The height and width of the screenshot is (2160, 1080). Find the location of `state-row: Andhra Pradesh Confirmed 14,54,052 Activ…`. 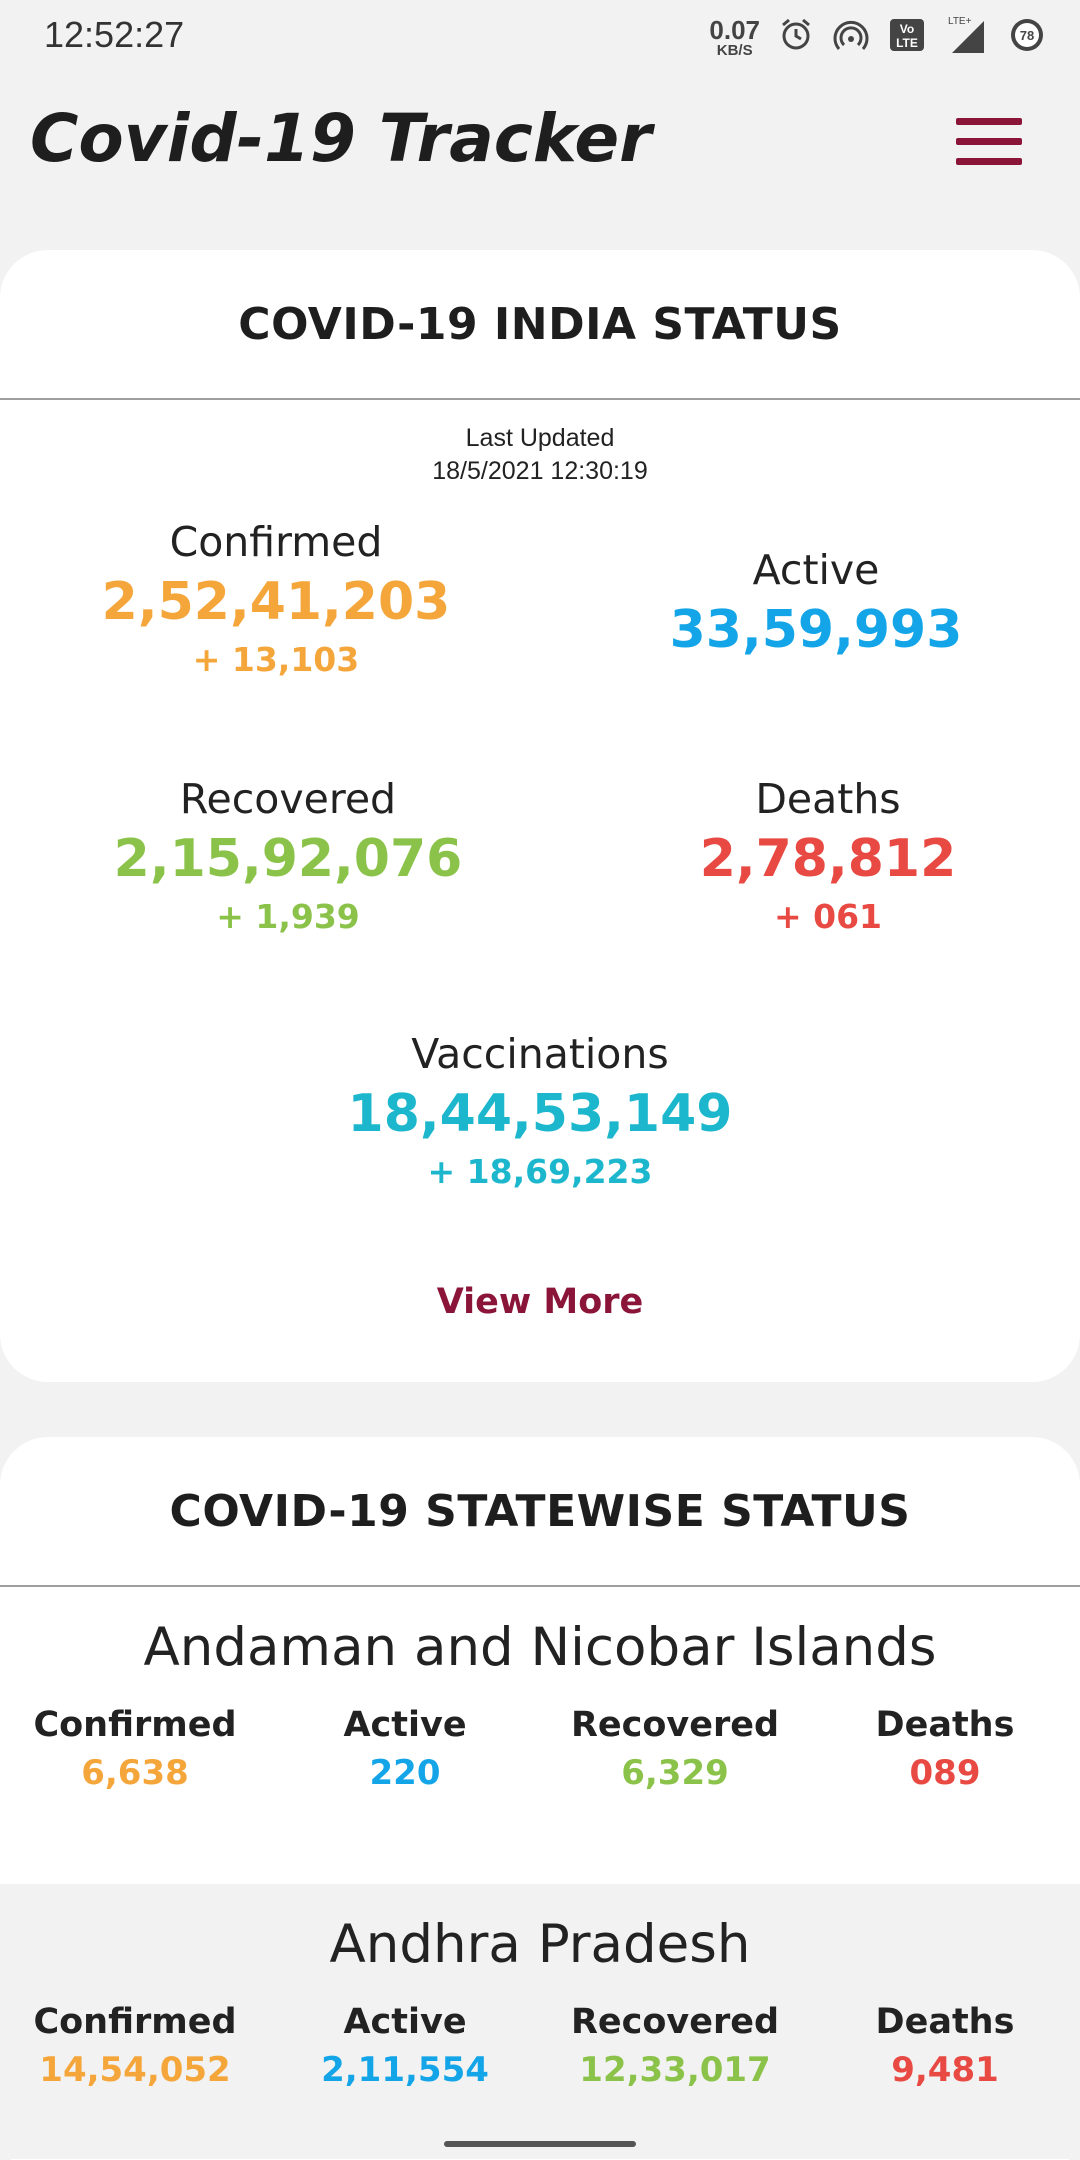

state-row: Andhra Pradesh Confirmed 14,54,052 Activ… is located at coordinates (540, 2021).